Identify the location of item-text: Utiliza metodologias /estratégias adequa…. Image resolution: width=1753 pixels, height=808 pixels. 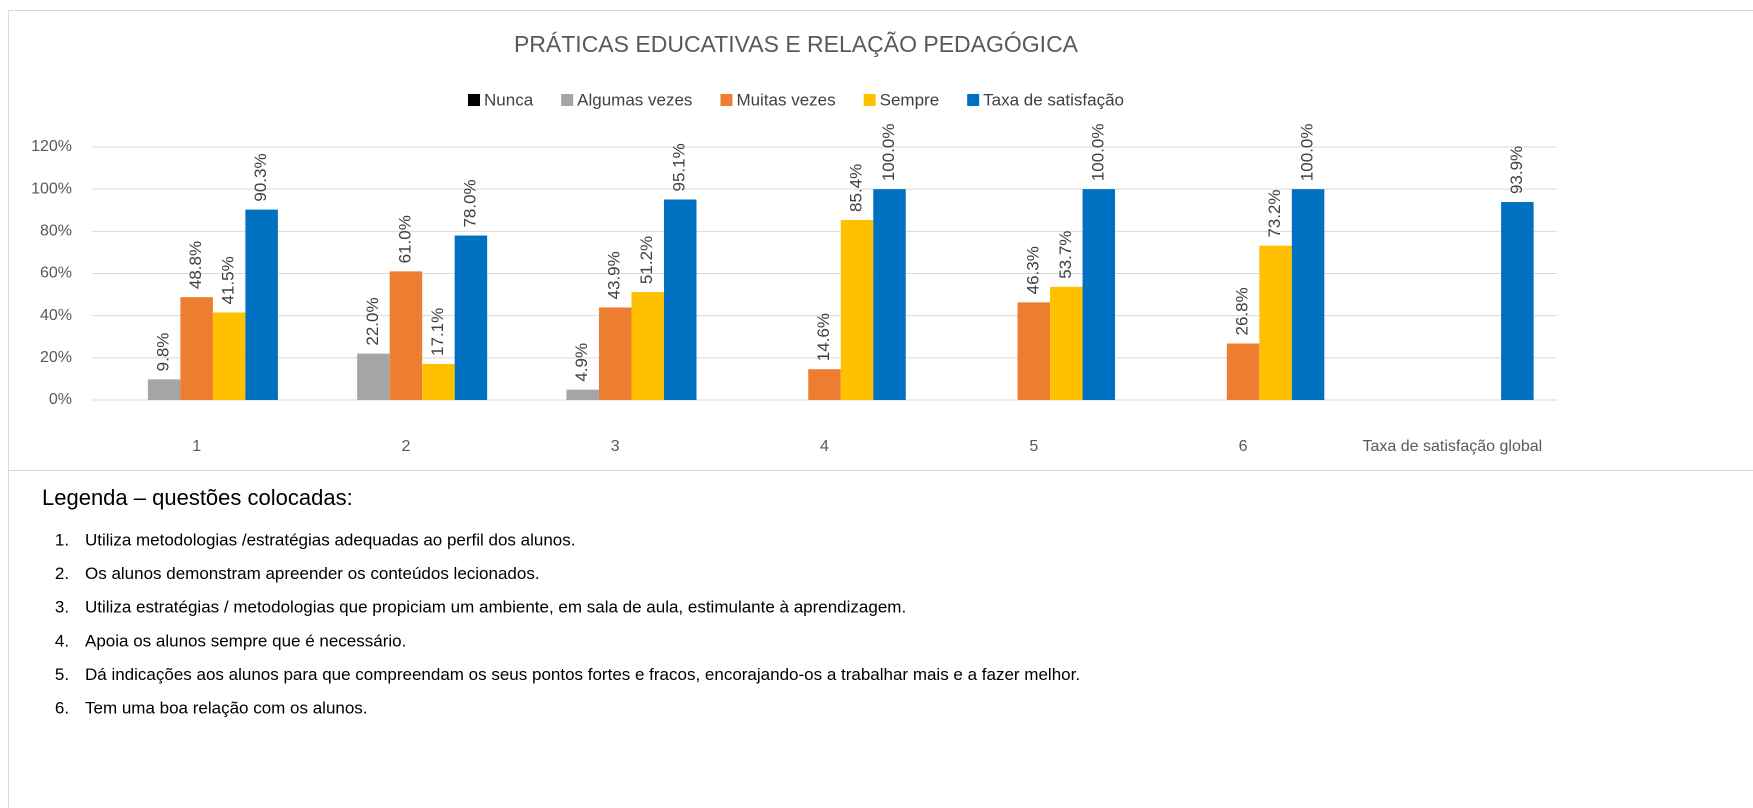
(330, 539).